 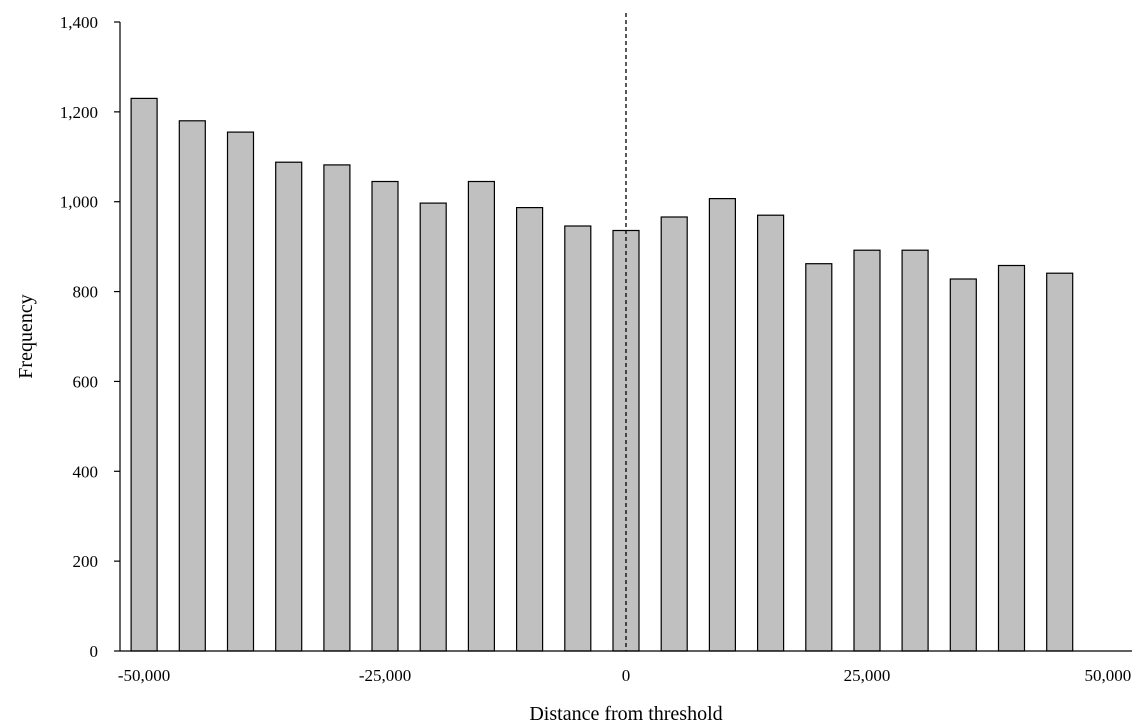 What do you see at coordinates (86, 561) in the screenshot?
I see `y-tick-label: 200` at bounding box center [86, 561].